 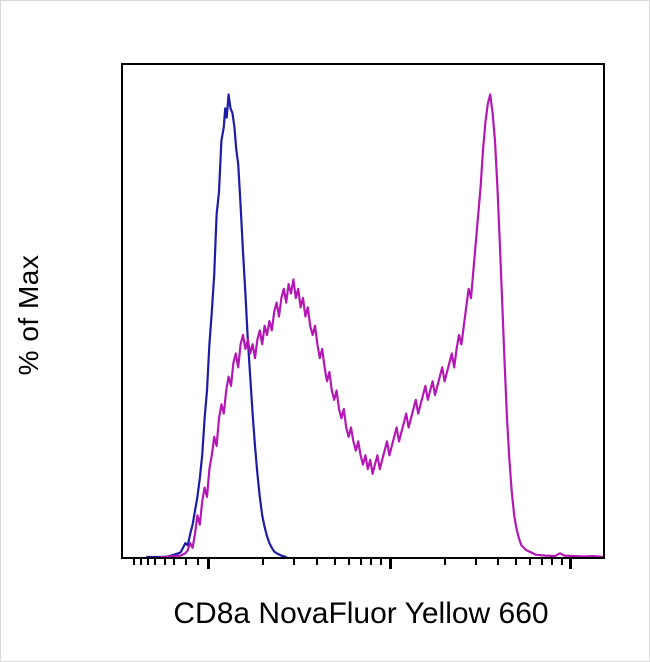 What do you see at coordinates (28, 315) in the screenshot?
I see `y-axis-label: % of Max` at bounding box center [28, 315].